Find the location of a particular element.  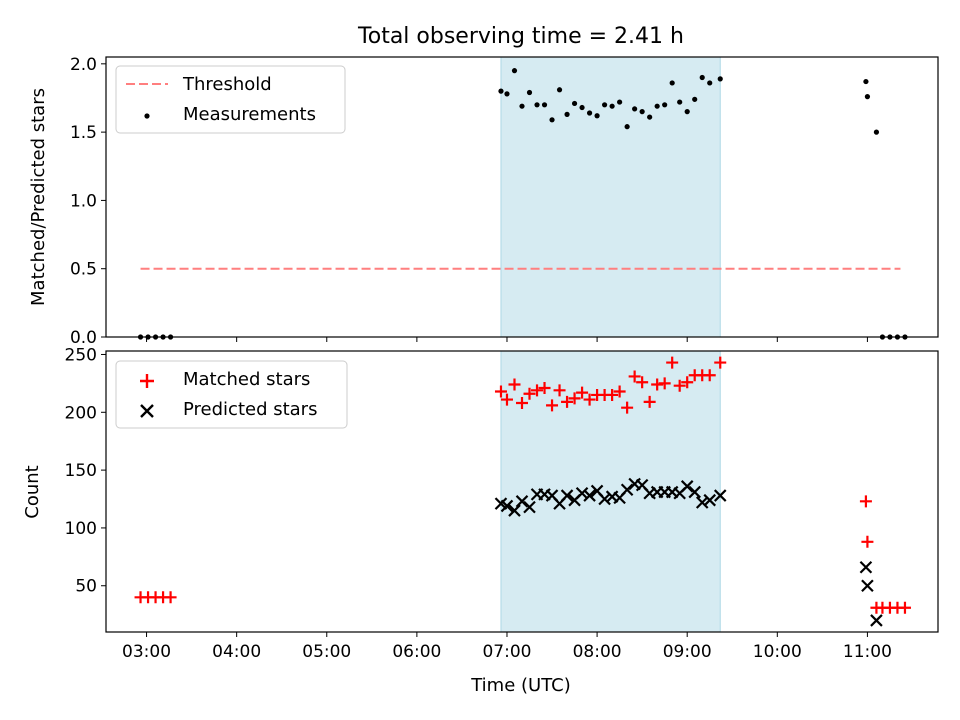

ratio-y-label: Matched/Predicted stars is located at coordinates (38, 197).